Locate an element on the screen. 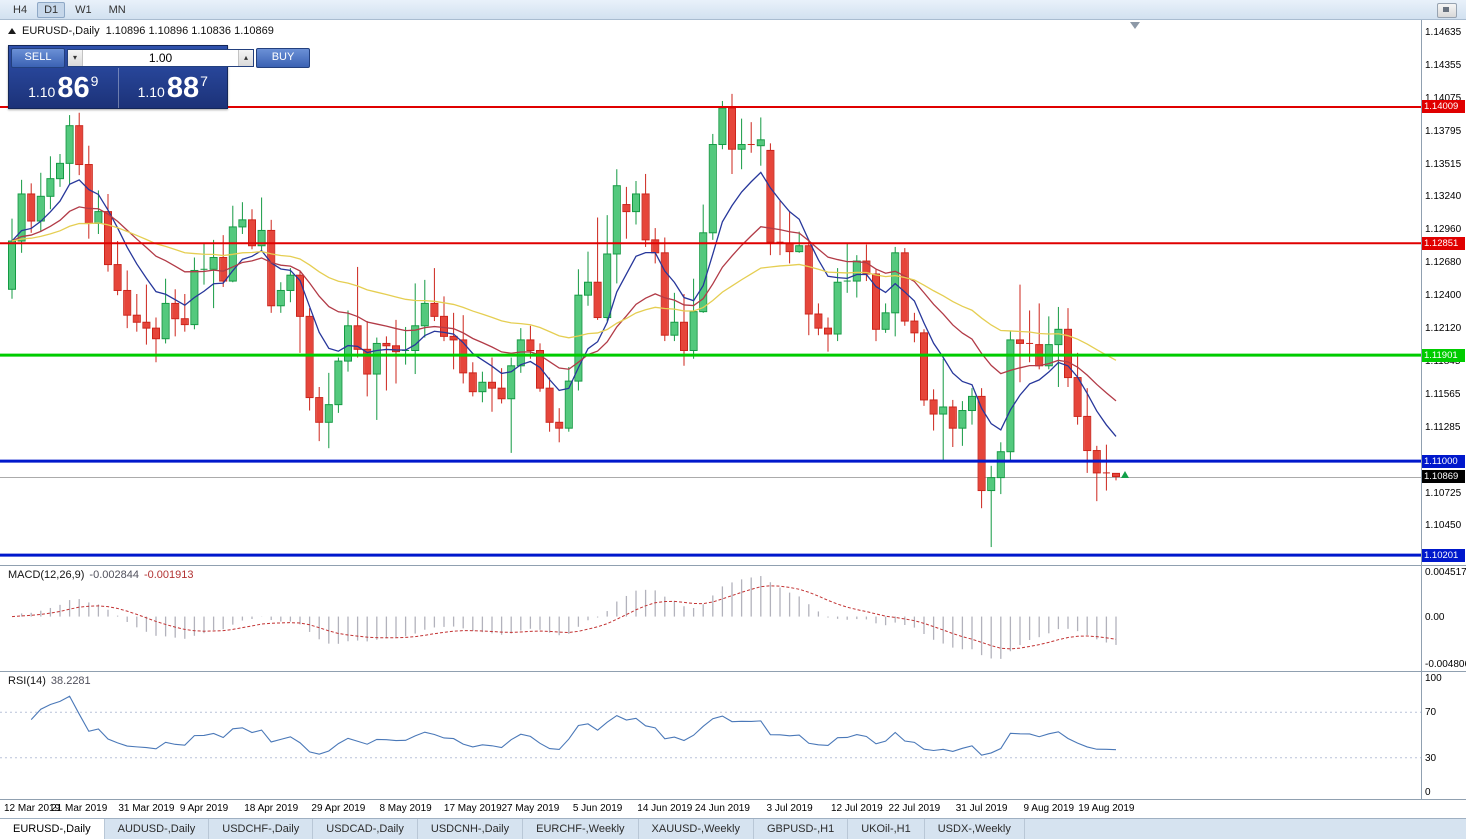 The width and height of the screenshot is (1466, 839). volume-decrease-button: ▾ is located at coordinates (75, 58).